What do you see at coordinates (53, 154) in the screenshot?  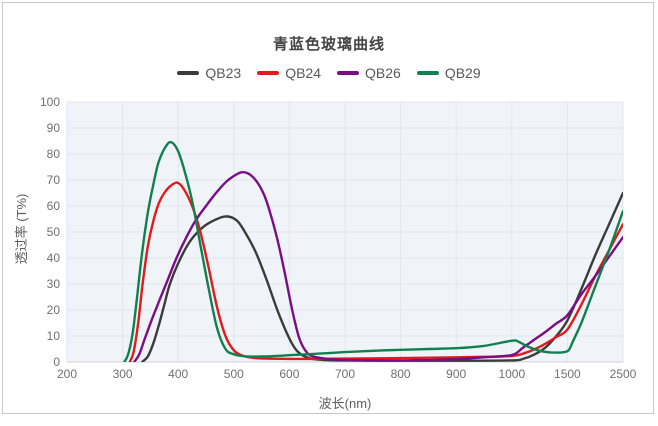 I see `y-tick-label: 80` at bounding box center [53, 154].